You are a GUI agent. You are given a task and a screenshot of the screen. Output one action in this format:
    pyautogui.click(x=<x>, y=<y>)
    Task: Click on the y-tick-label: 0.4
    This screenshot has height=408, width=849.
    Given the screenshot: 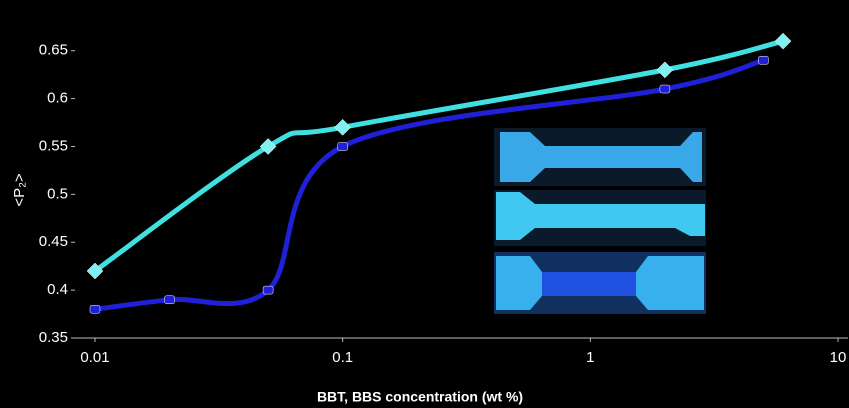 What is the action you would take?
    pyautogui.click(x=57, y=289)
    